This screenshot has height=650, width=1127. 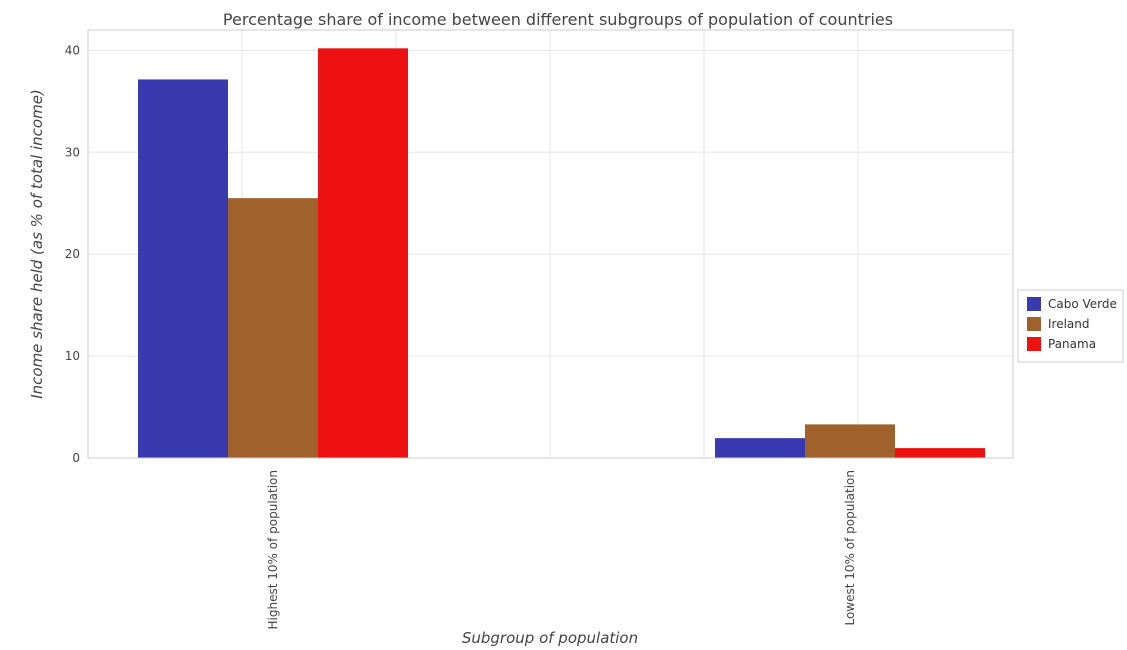 What do you see at coordinates (72, 356) in the screenshot?
I see `y-tick-label: 10` at bounding box center [72, 356].